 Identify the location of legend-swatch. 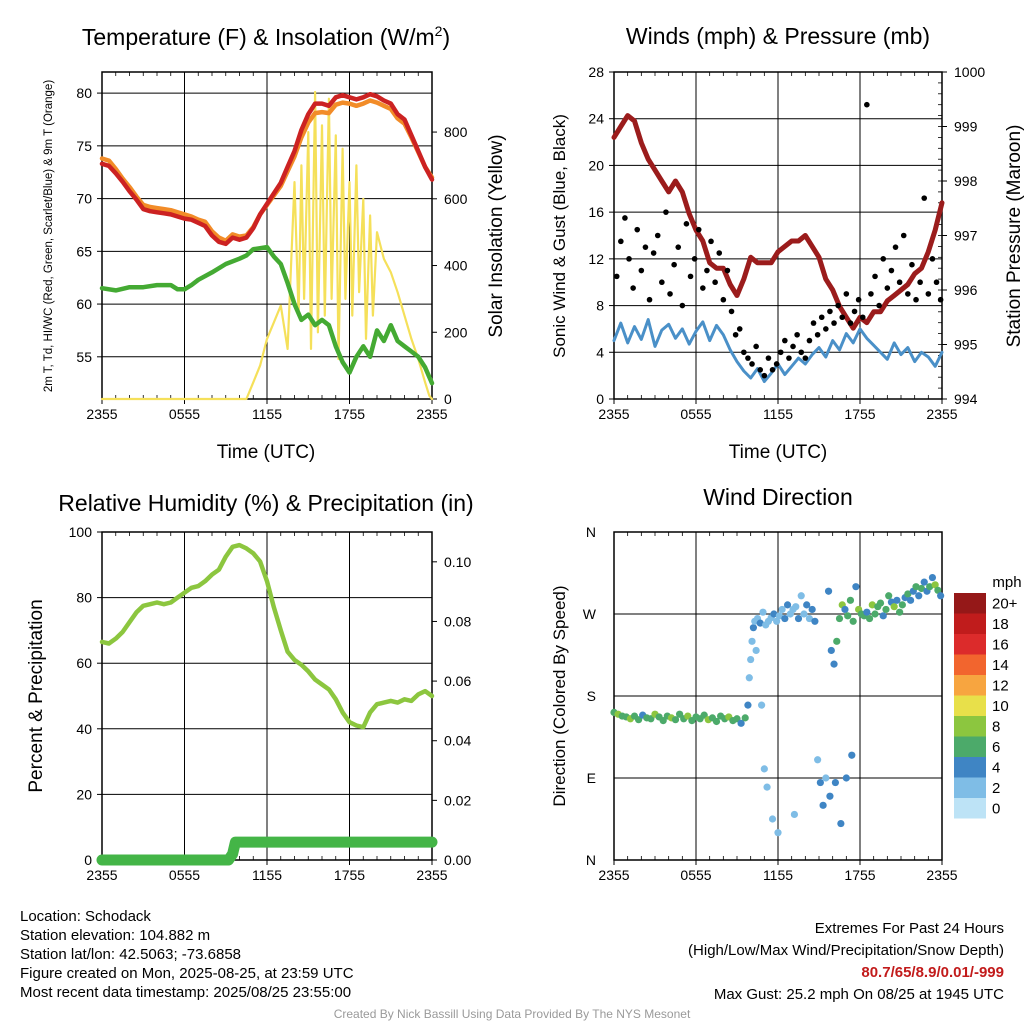
(970, 787).